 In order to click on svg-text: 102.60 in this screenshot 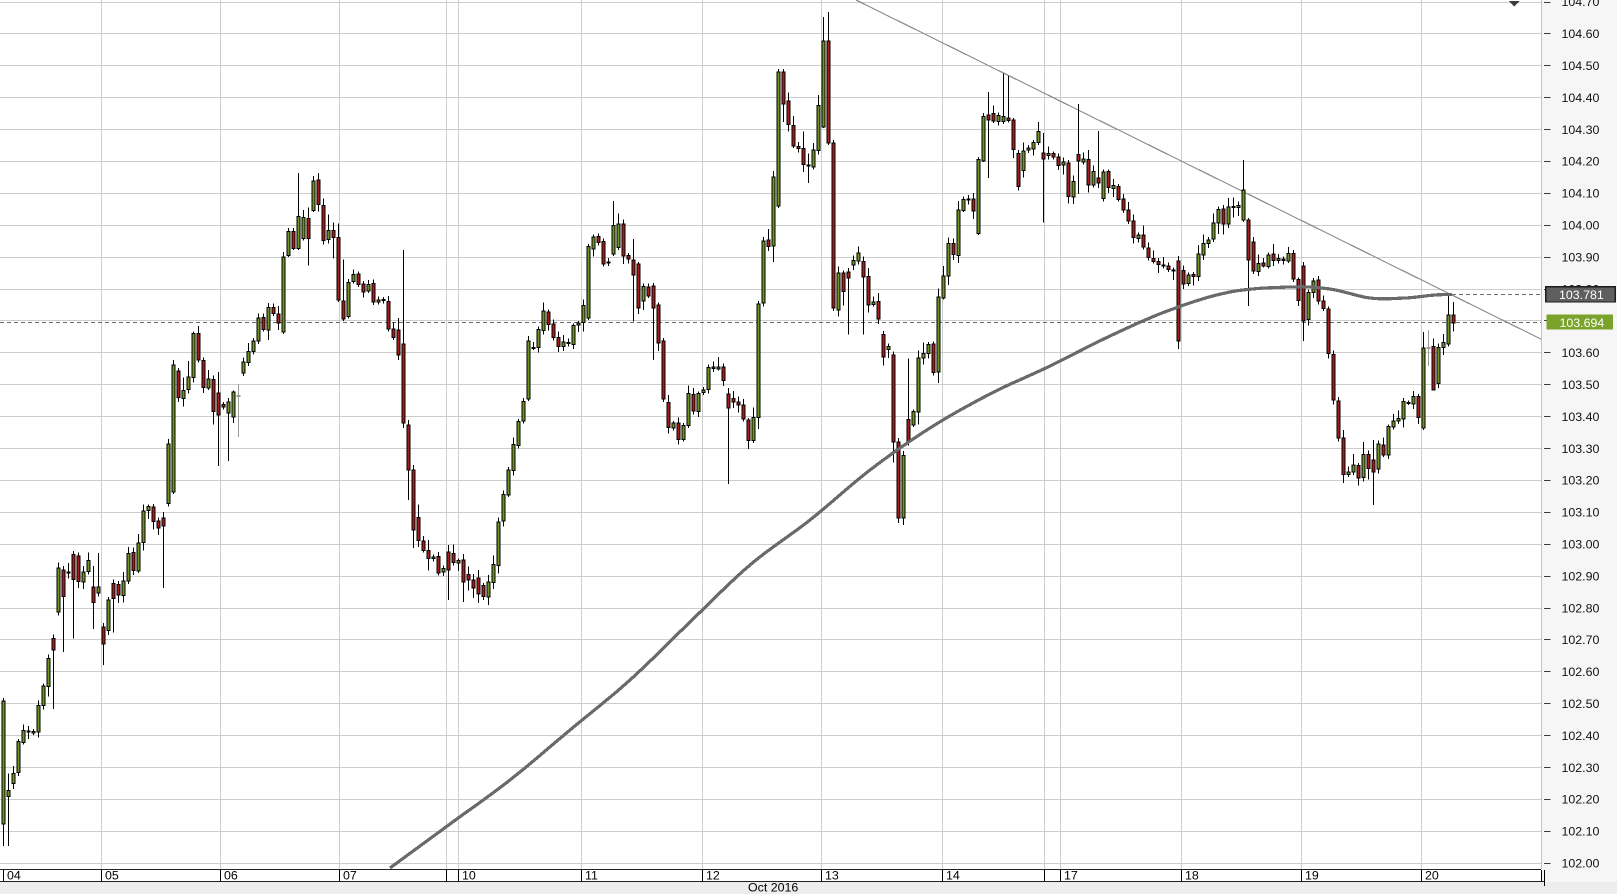, I will do `click(1581, 672)`.